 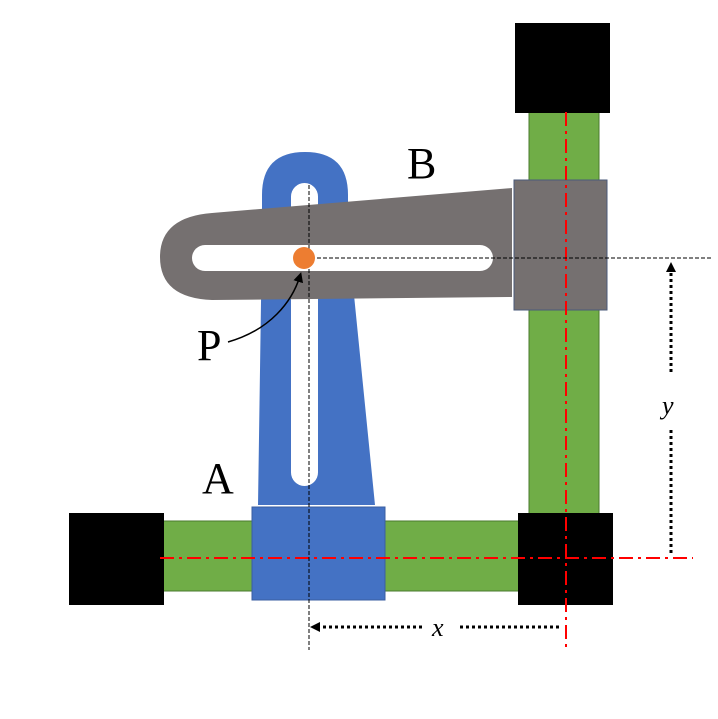 What do you see at coordinates (318, 553) in the screenshot?
I see `slider-a-base` at bounding box center [318, 553].